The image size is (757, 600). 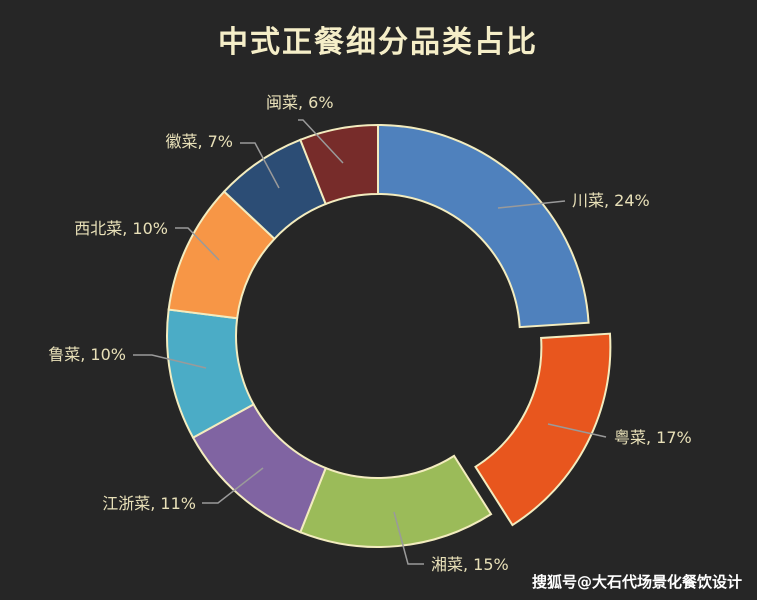 What do you see at coordinates (199, 141) in the screenshot?
I see `slice-label-7: 徽菜, 7%` at bounding box center [199, 141].